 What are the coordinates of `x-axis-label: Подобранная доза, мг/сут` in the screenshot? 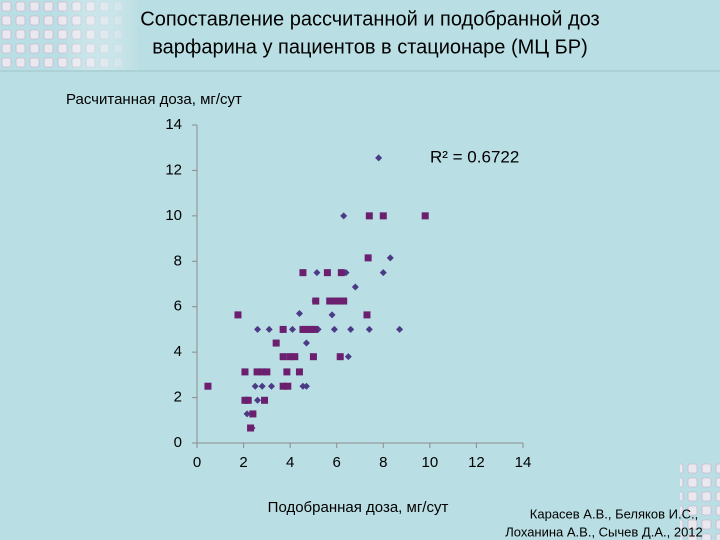 It's located at (358, 507).